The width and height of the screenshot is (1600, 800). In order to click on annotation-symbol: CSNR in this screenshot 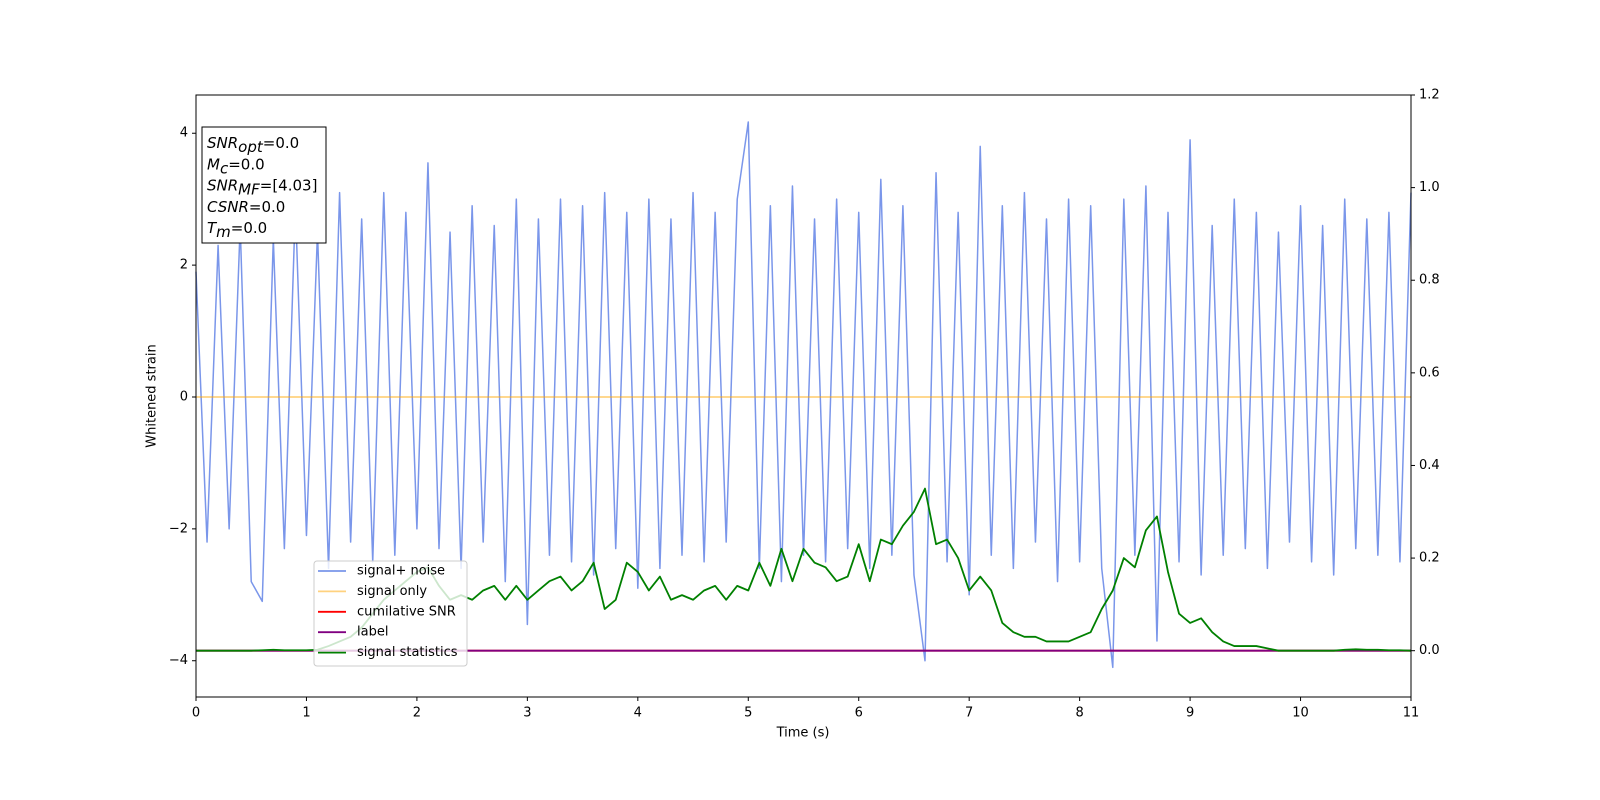, I will do `click(228, 206)`.